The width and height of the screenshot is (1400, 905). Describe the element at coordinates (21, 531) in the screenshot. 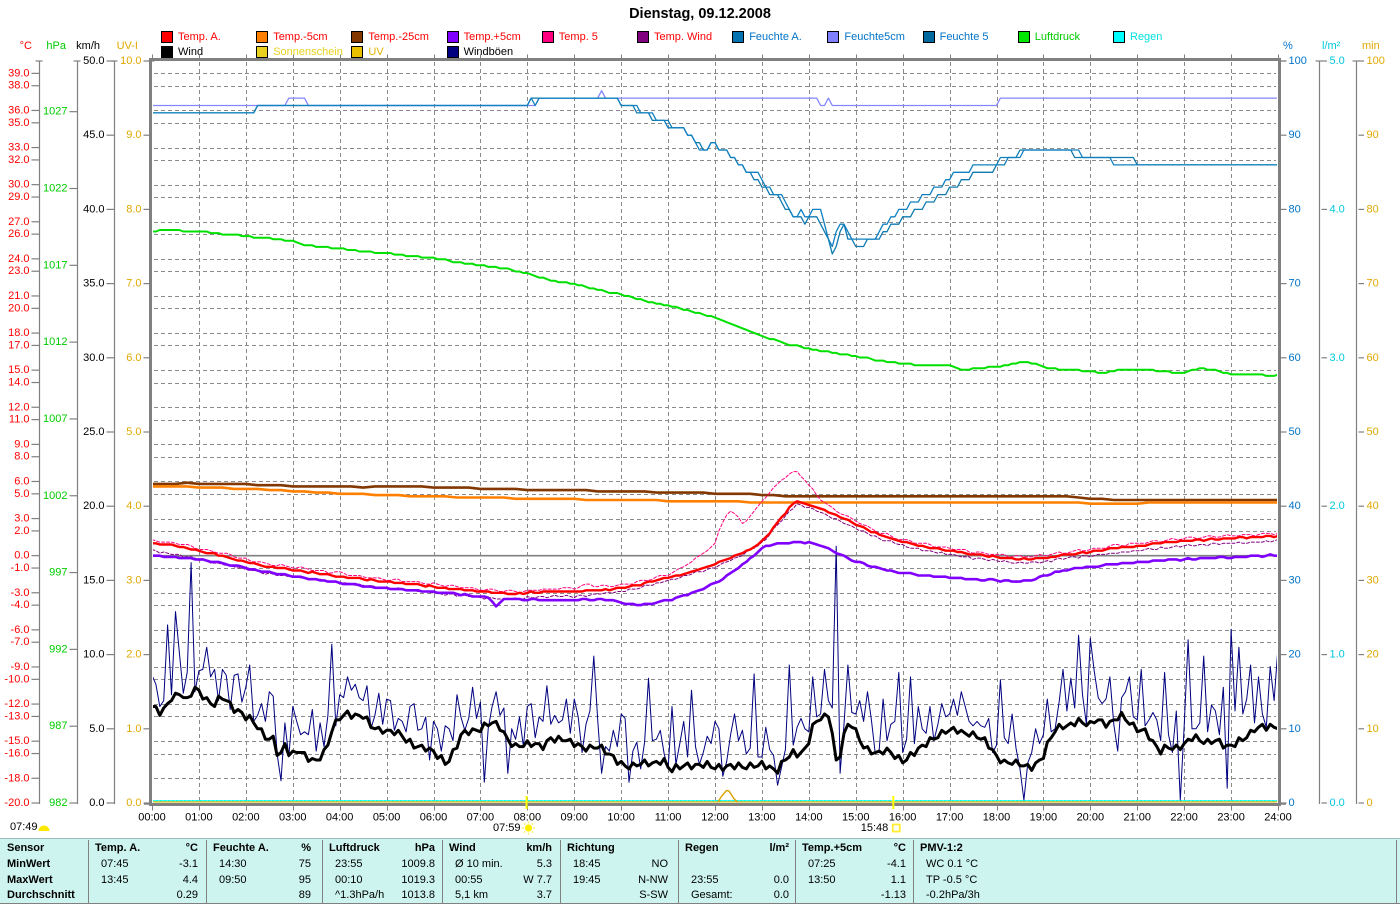

I see `axis-label-tempC: 2.0` at that location.